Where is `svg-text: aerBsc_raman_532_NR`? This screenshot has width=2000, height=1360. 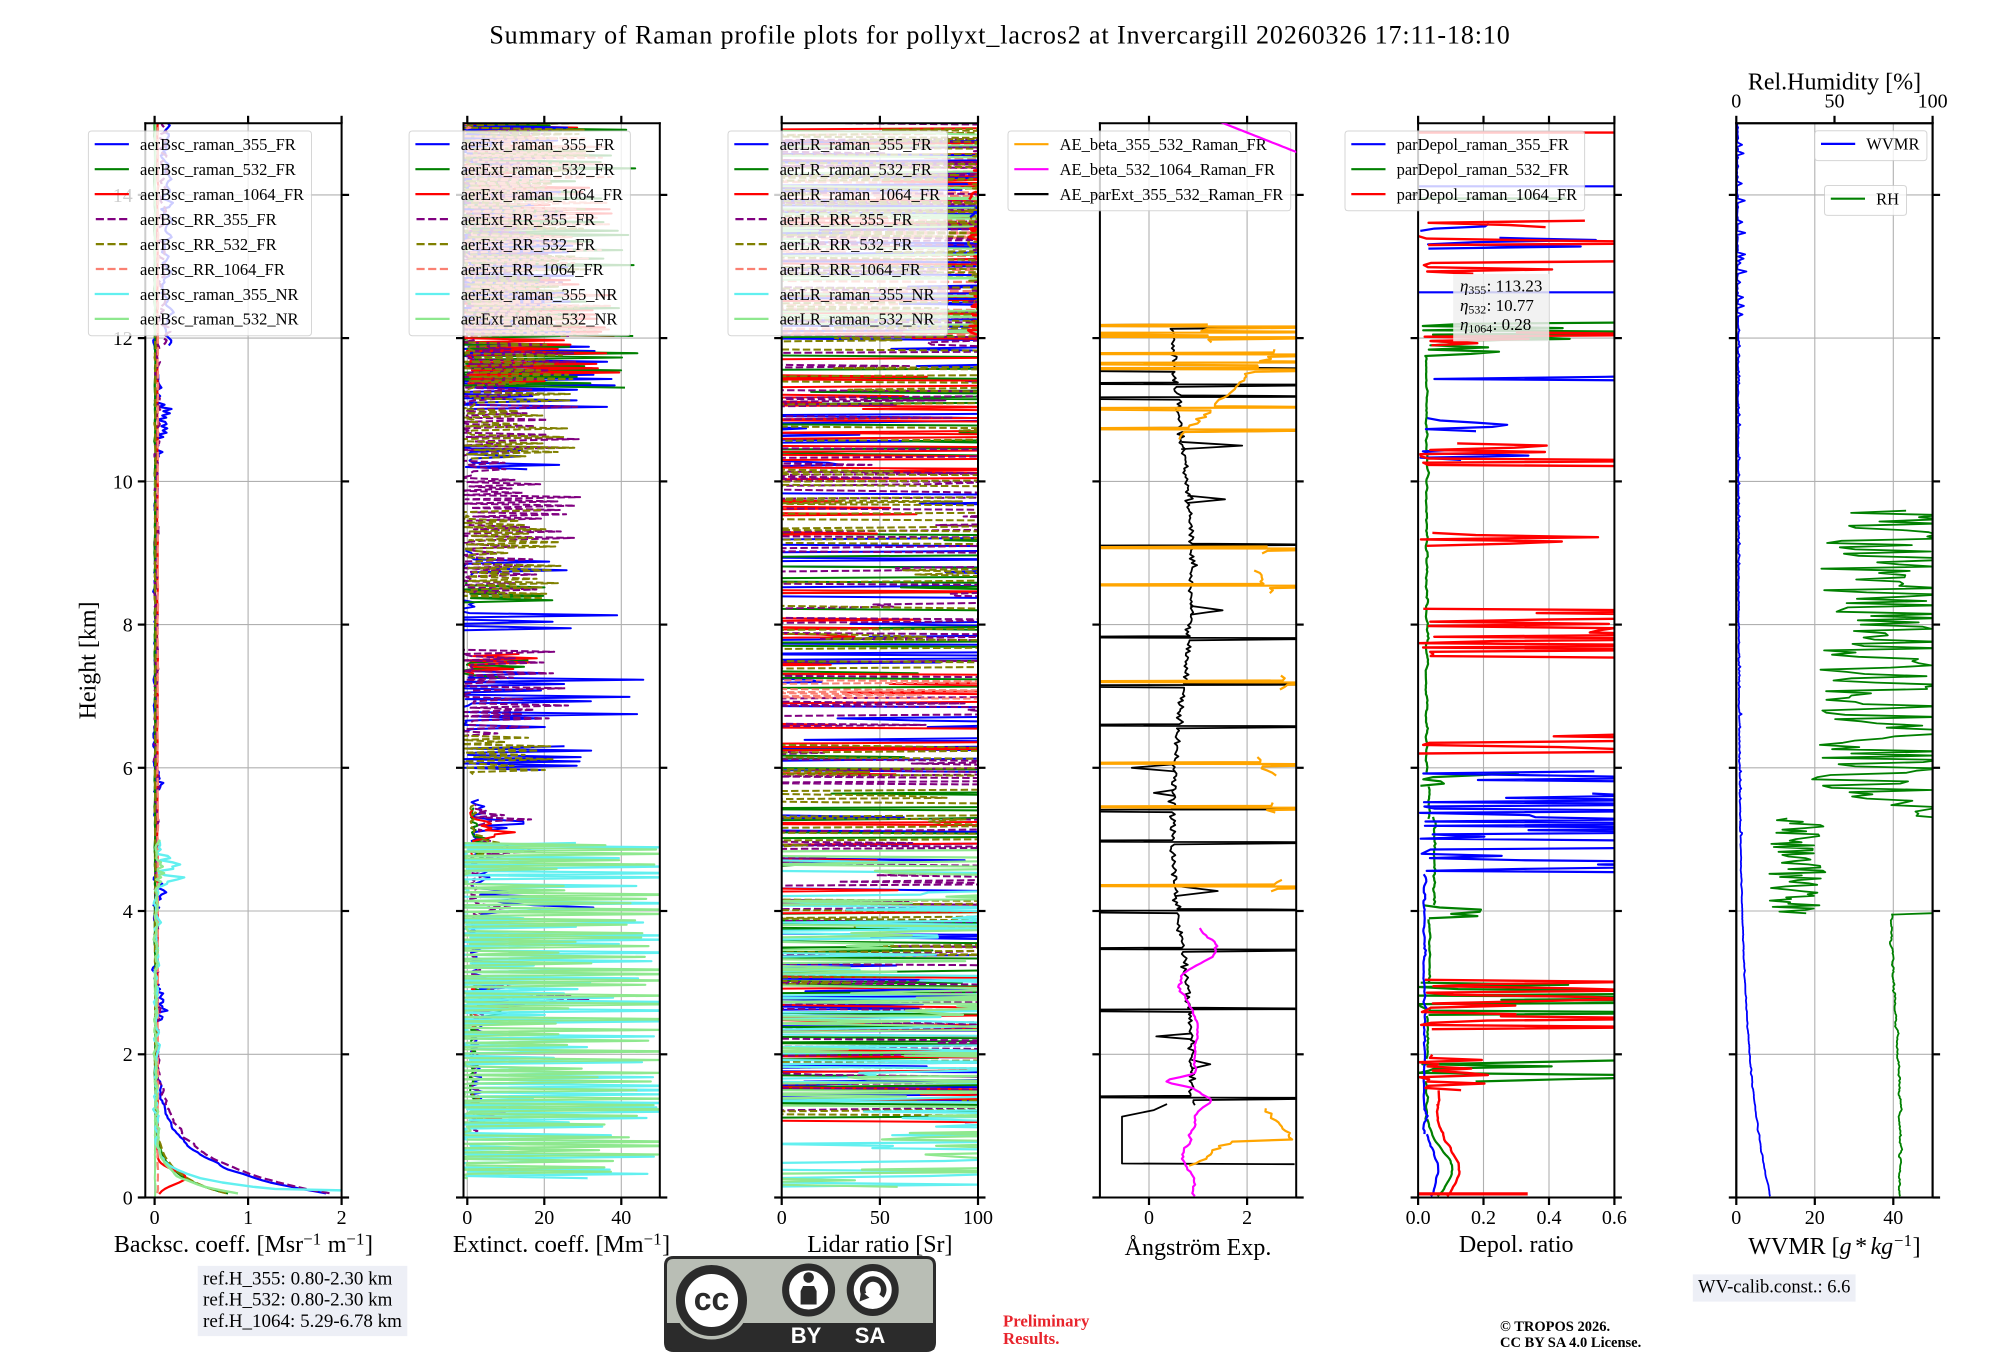
svg-text: aerBsc_raman_532_NR is located at coordinates (219, 319).